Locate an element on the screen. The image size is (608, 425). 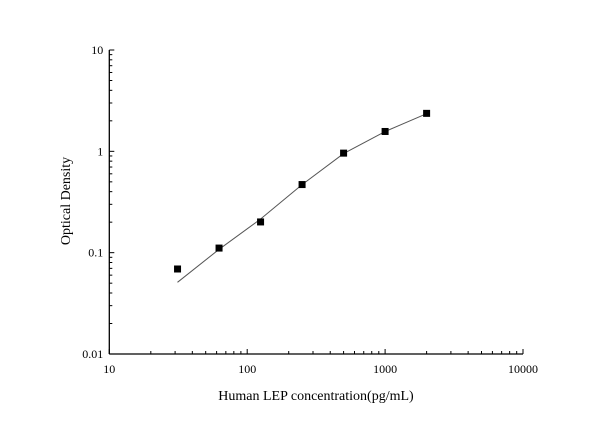
y-tick-labels: 0.01 0.1 1 10 is located at coordinates (92, 202).